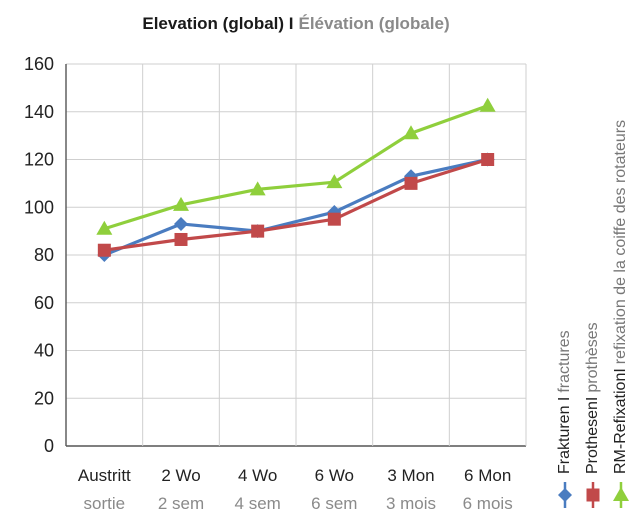 The image size is (637, 514). I want to click on x-tick-label: 4 Wo, so click(257, 475).